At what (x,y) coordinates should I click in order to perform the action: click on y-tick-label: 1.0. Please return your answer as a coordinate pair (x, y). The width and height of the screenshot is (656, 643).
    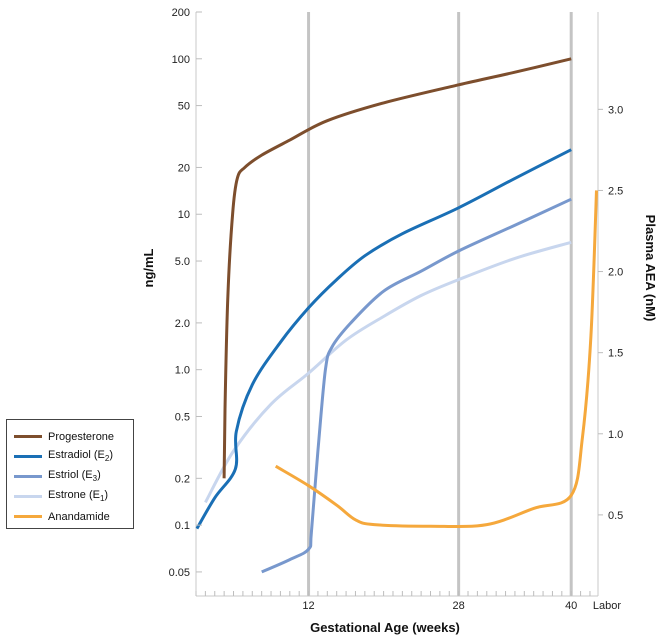
    Looking at the image, I should click on (182, 371).